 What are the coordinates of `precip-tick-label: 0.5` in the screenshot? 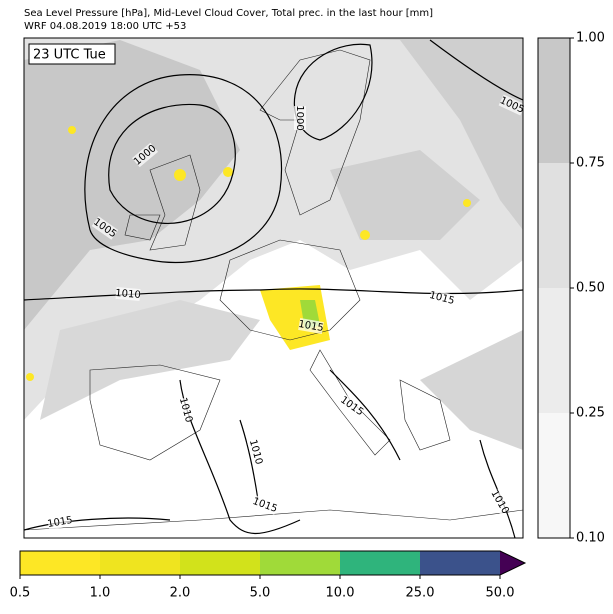 It's located at (20, 593).